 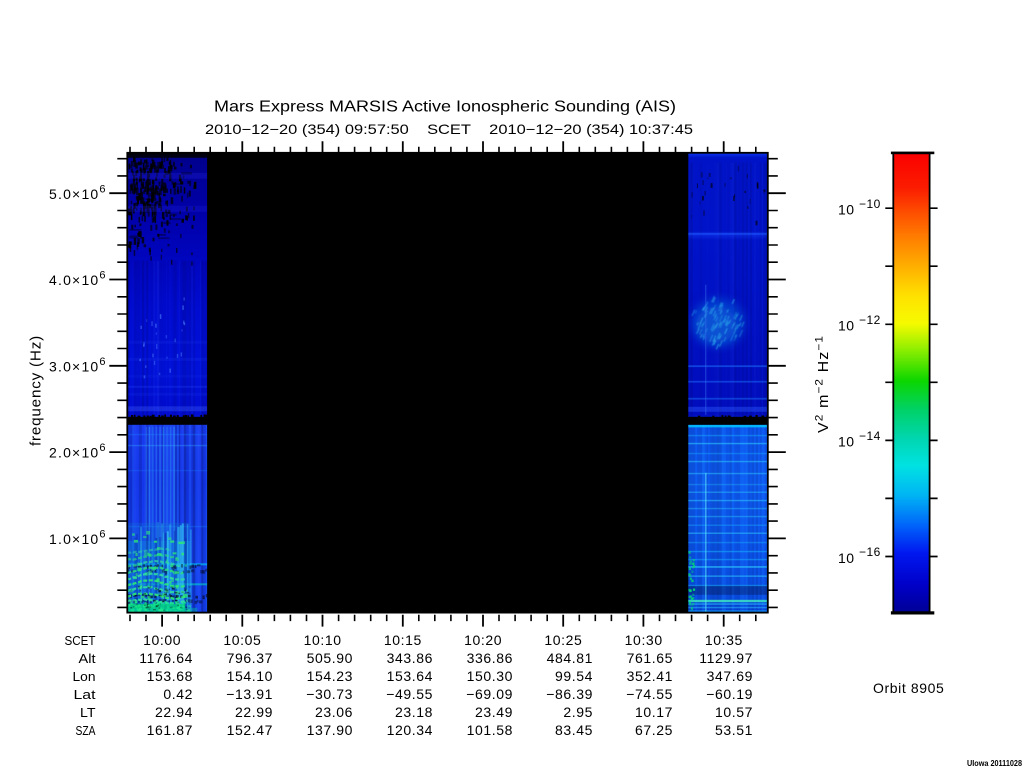 I want to click on svg-text: −10, so click(x=870, y=204).